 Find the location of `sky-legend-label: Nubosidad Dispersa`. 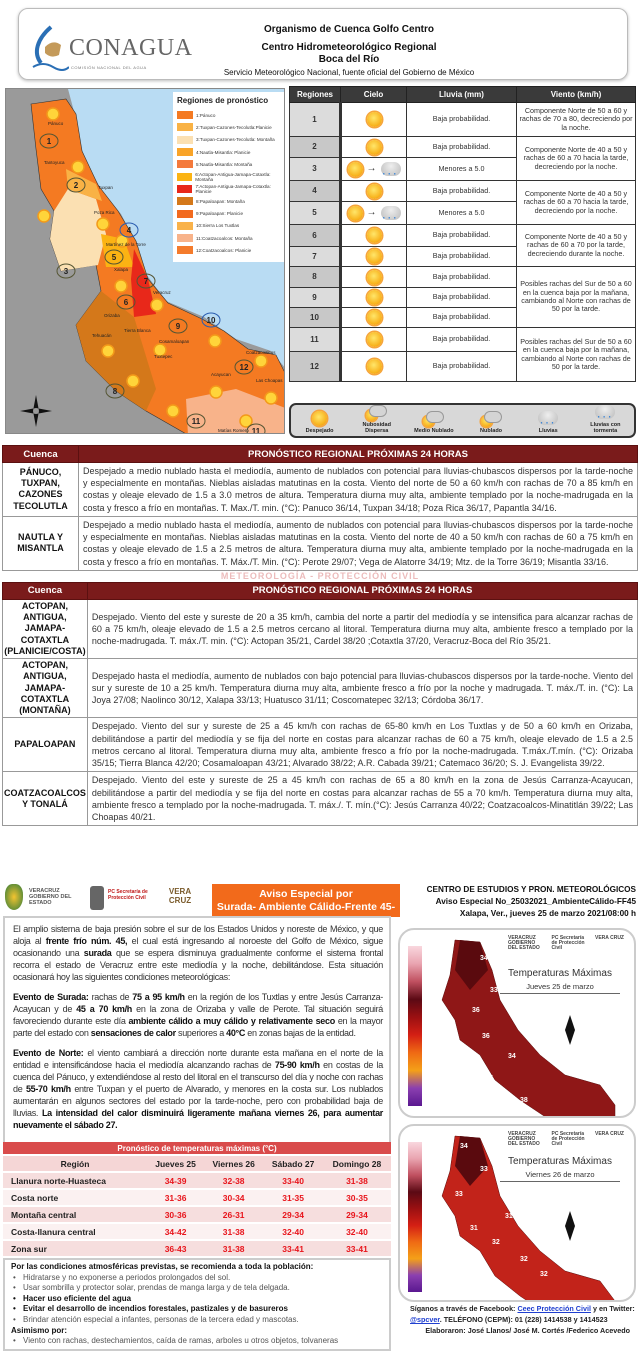

sky-legend-label: Nubosidad Dispersa is located at coordinates (376, 428).